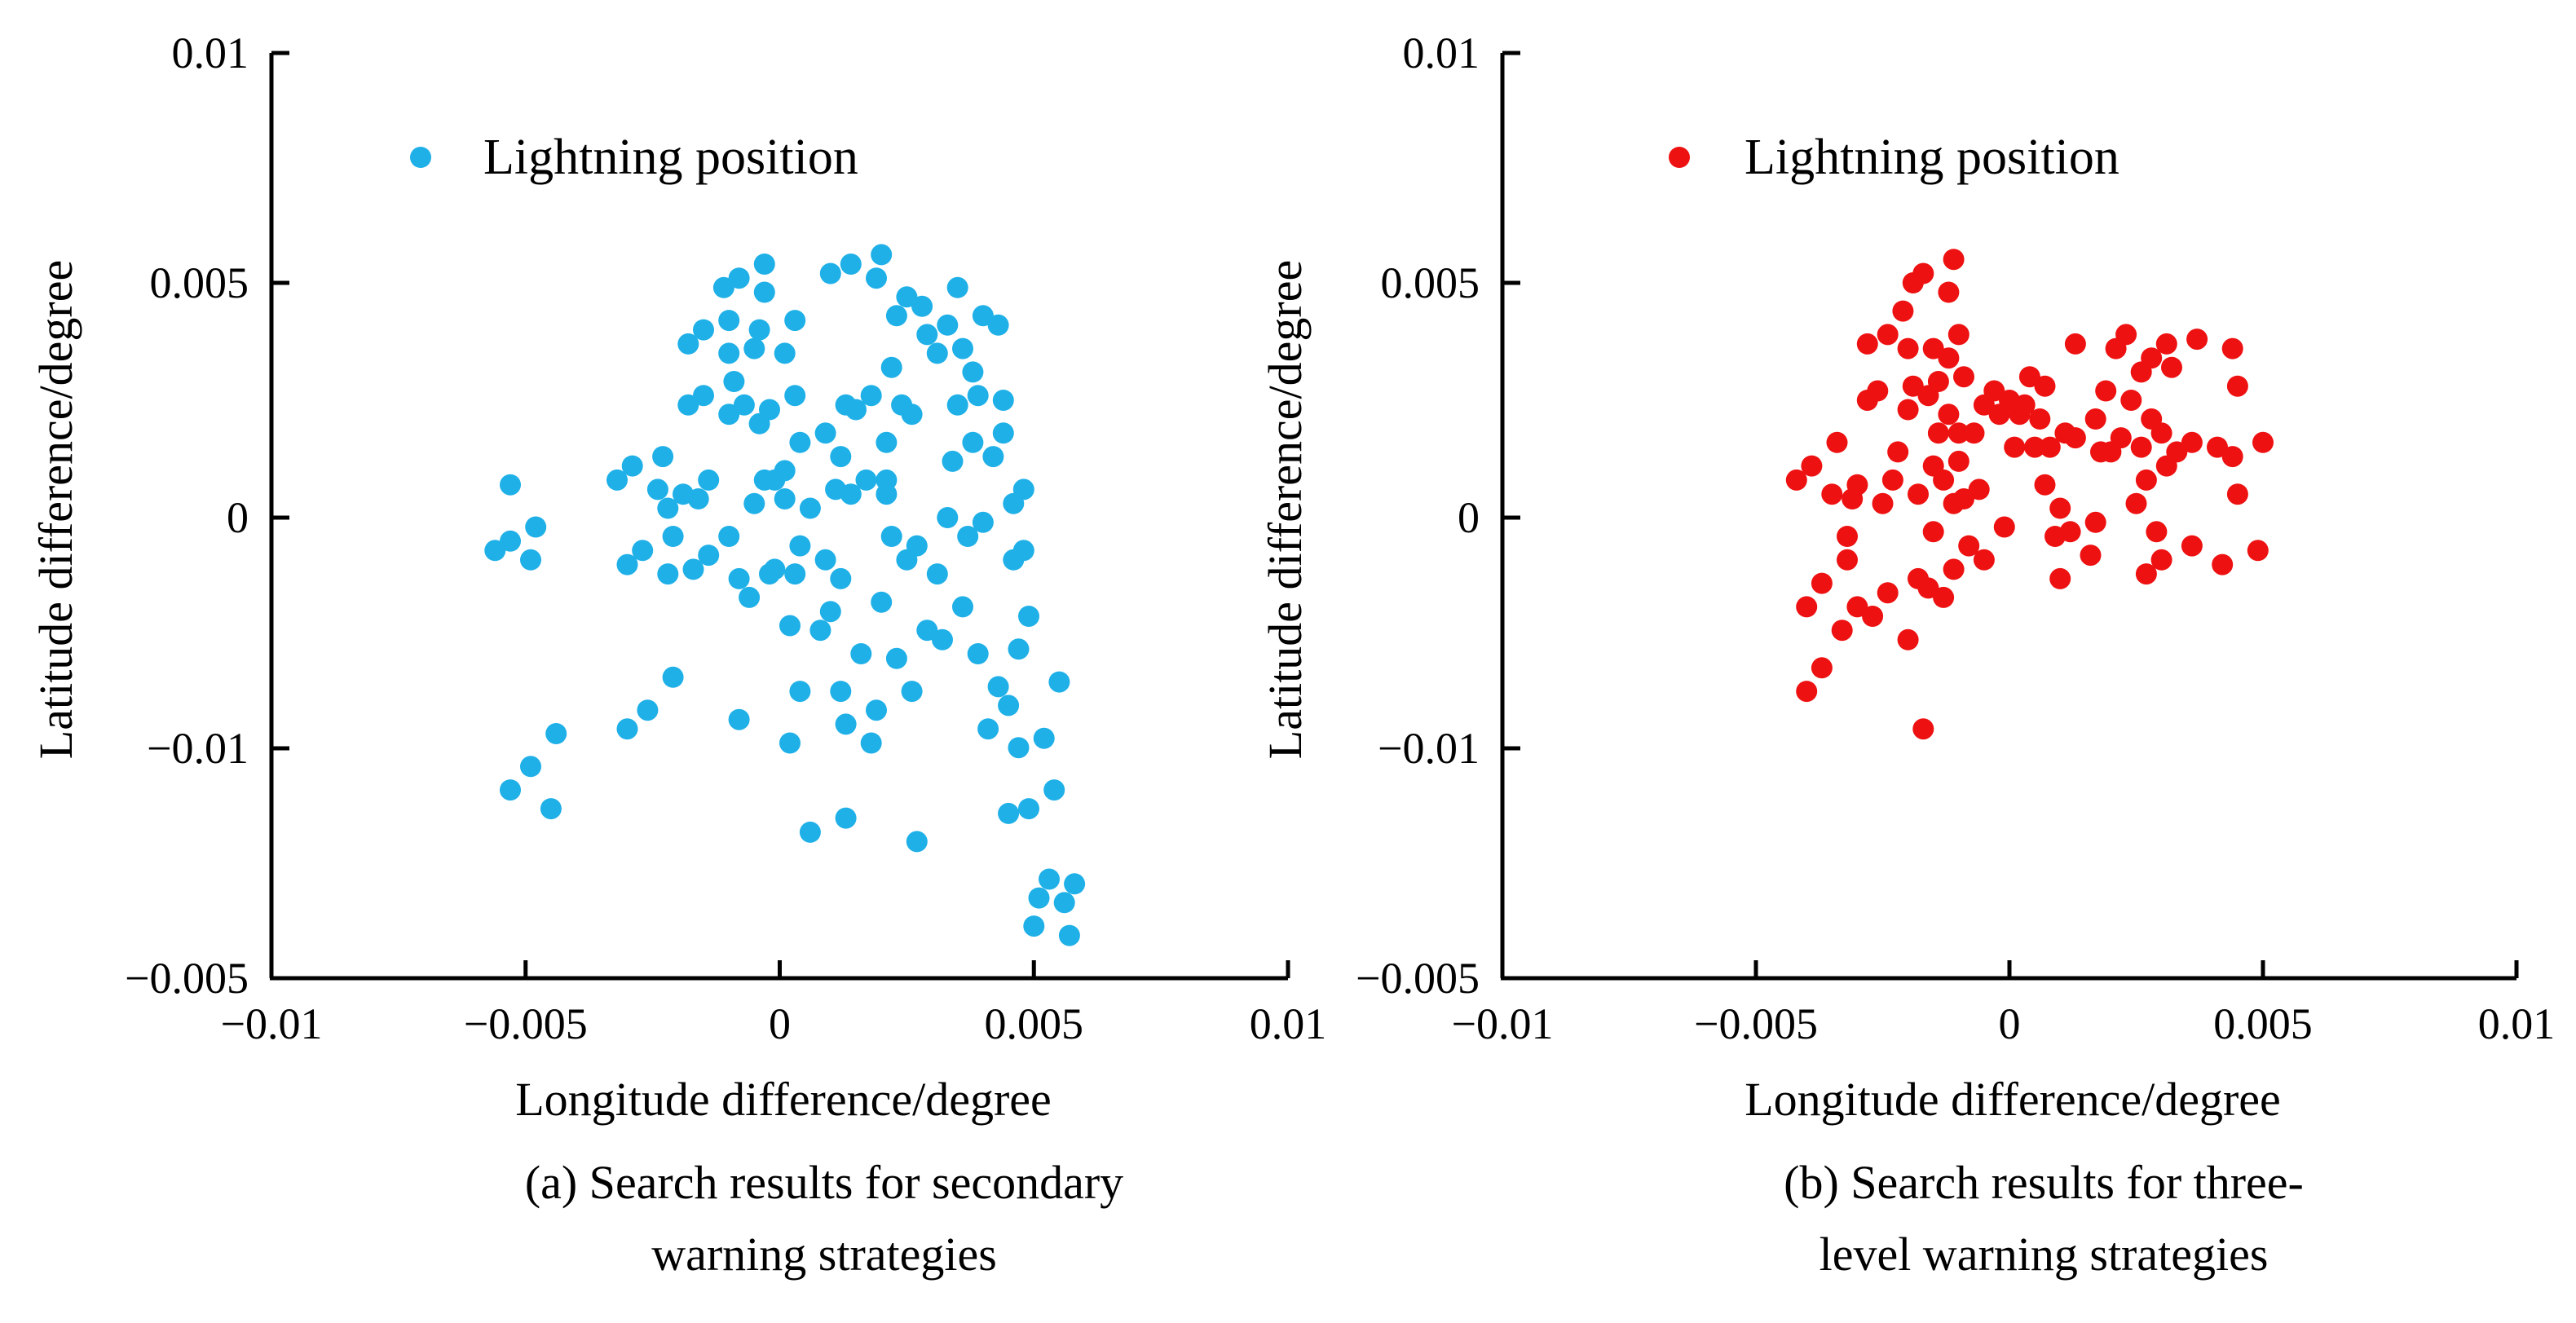 The height and width of the screenshot is (1323, 2576). What do you see at coordinates (1429, 748) in the screenshot?
I see `panel-b-y-tick-label: −0.01` at bounding box center [1429, 748].